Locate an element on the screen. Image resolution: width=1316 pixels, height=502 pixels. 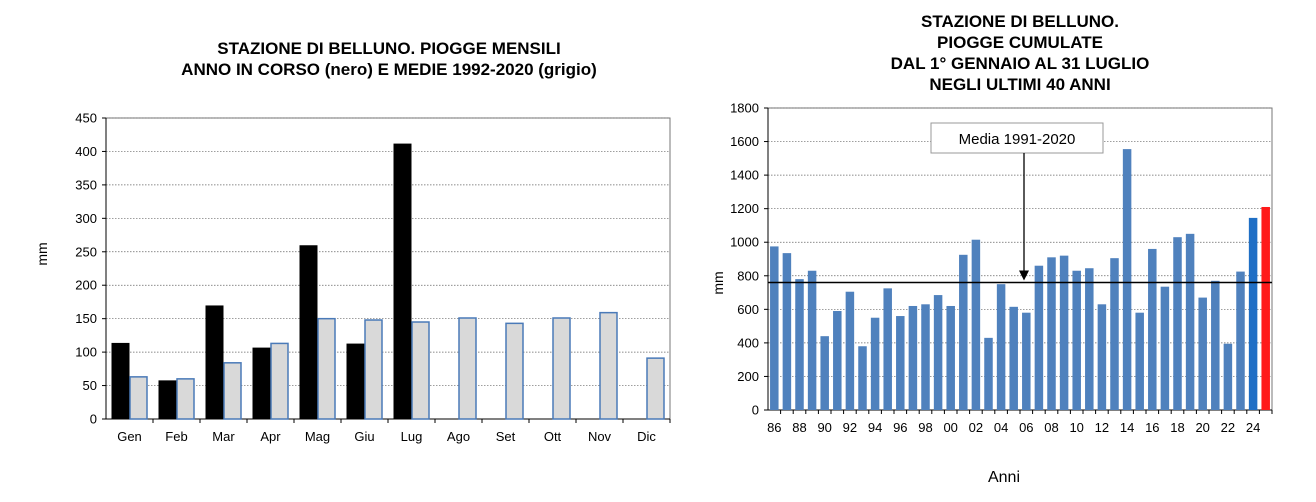
right-y-tick-label: 800 is located at coordinates (748, 275).